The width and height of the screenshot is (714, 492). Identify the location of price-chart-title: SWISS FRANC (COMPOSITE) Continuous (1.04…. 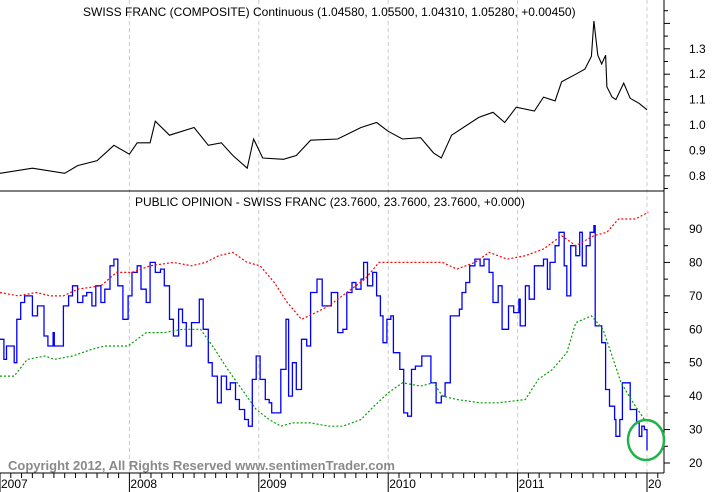
(329, 12).